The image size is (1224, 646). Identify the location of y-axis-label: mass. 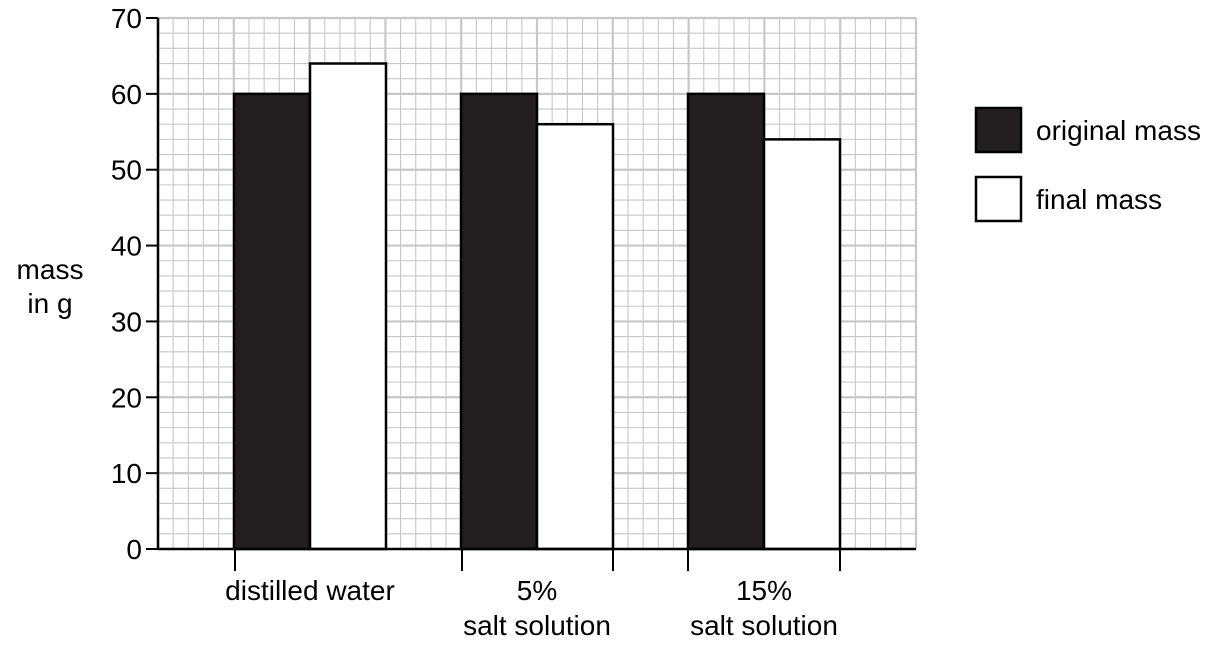
(50, 269).